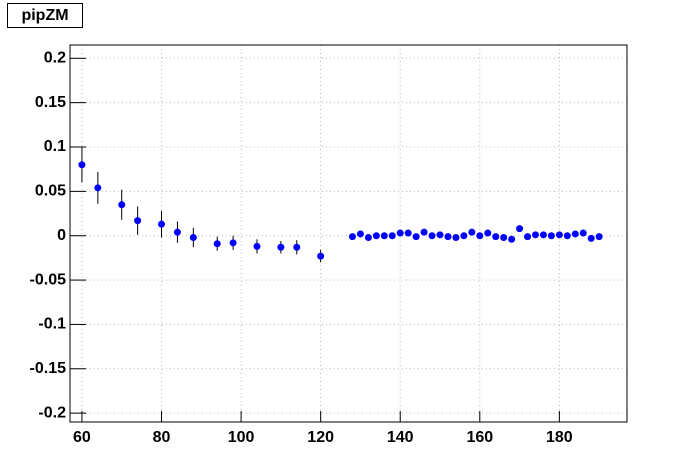 The height and width of the screenshot is (472, 696). What do you see at coordinates (241, 437) in the screenshot?
I see `x-tick-label: 100` at bounding box center [241, 437].